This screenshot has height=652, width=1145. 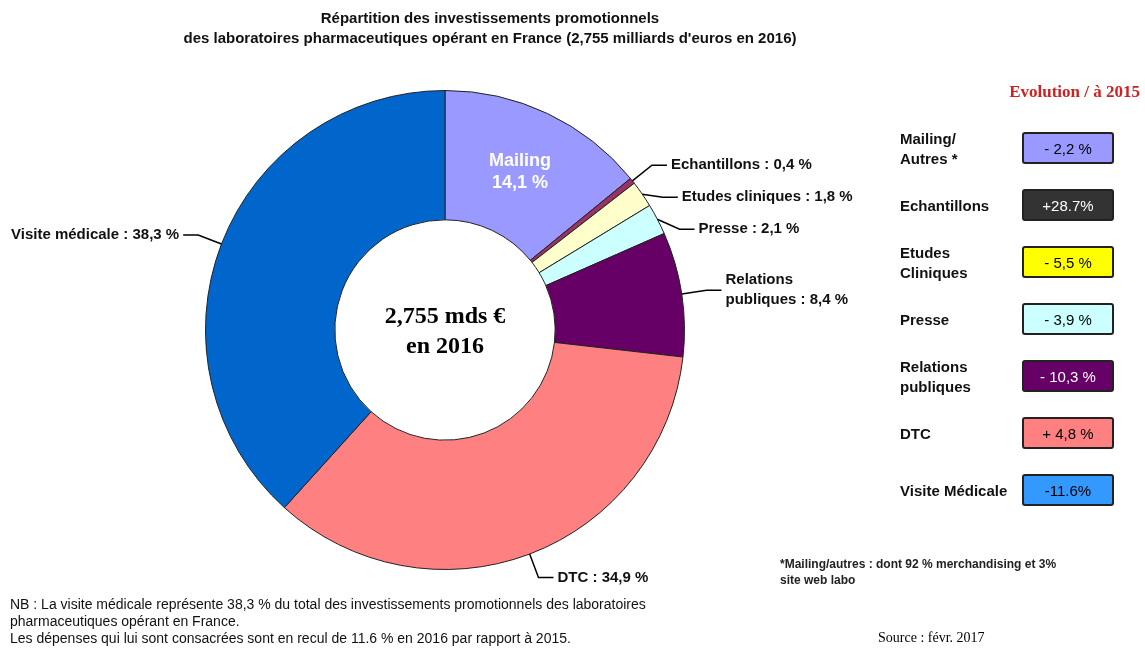 I want to click on text: - 10,3 %, so click(x=1068, y=376).